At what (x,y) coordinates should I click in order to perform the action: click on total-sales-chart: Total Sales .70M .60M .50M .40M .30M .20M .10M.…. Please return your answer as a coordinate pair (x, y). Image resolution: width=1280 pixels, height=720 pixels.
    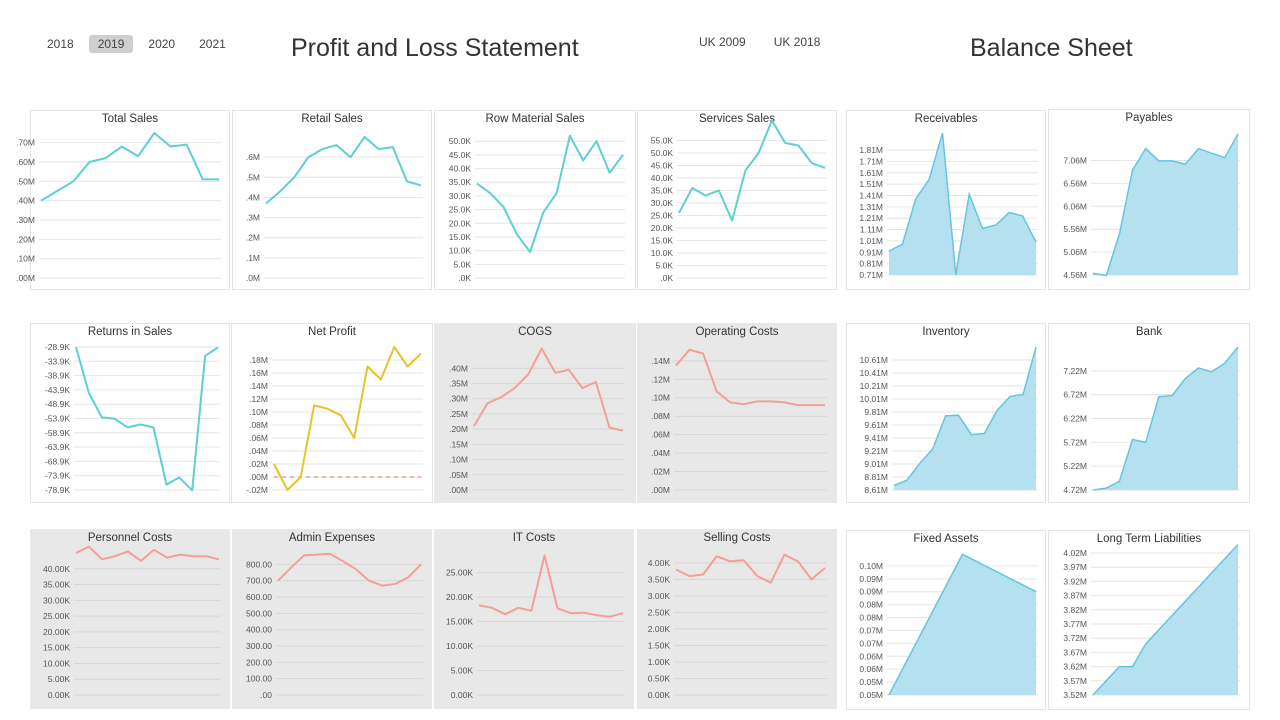
    Looking at the image, I should click on (123, 200).